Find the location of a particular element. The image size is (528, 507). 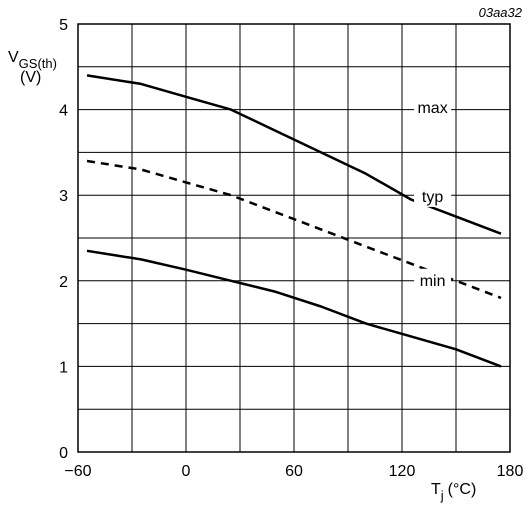

x-axis-title-main: T is located at coordinates (436, 489).